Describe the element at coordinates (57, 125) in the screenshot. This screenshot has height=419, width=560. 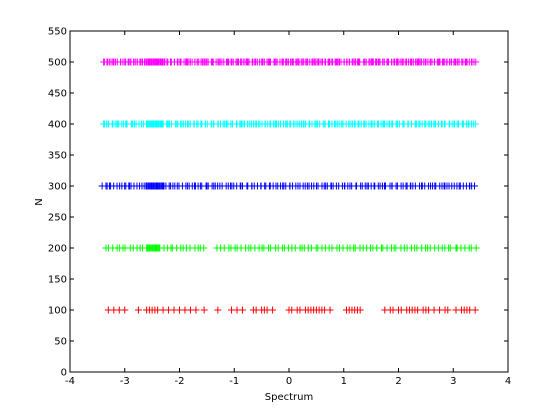
I see `y-tick-label: 400` at that location.